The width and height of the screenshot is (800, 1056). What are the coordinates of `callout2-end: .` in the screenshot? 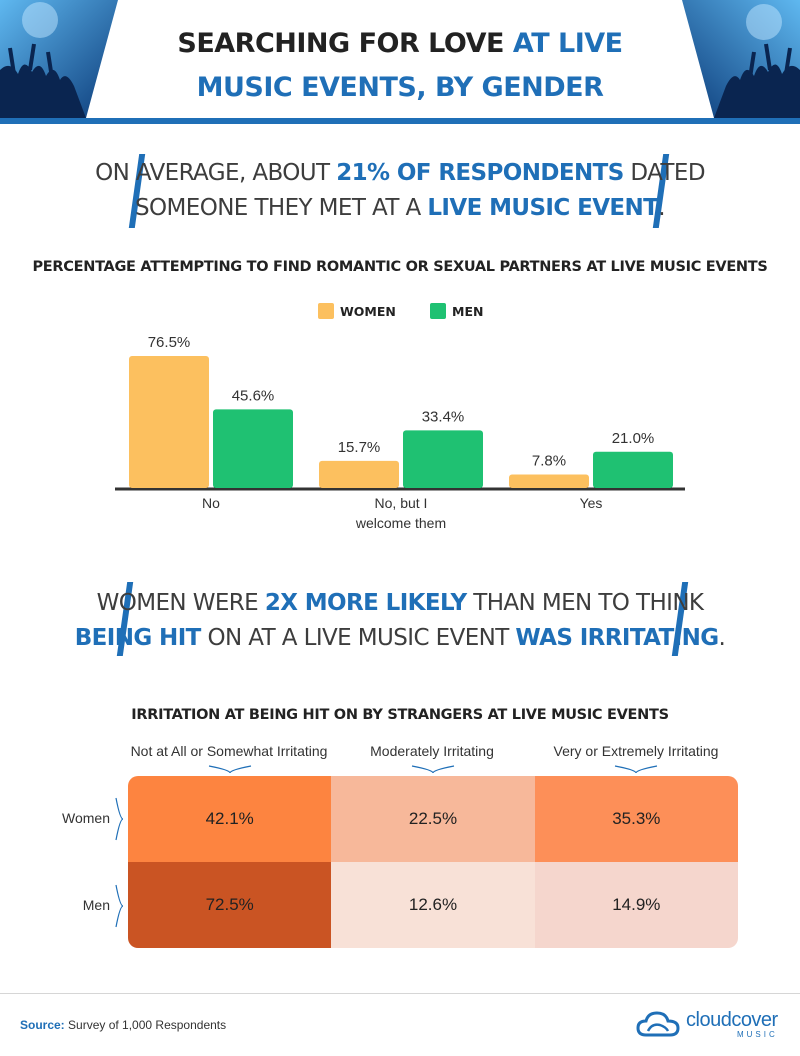 It's located at (722, 638).